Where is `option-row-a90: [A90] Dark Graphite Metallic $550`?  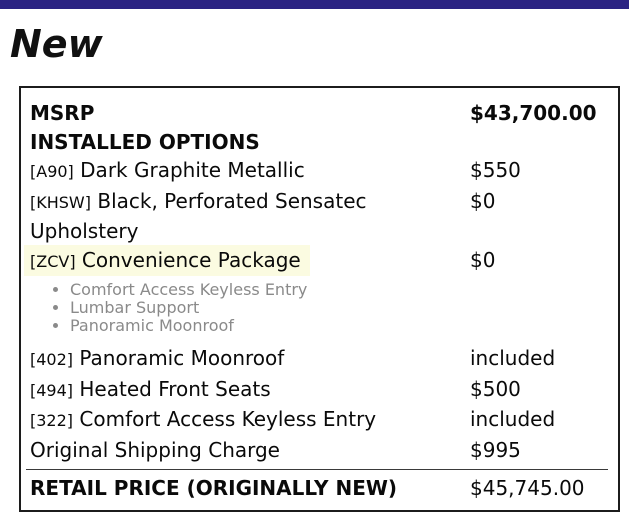 option-row-a90: [A90] Dark Graphite Metallic $550 is located at coordinates (320, 171).